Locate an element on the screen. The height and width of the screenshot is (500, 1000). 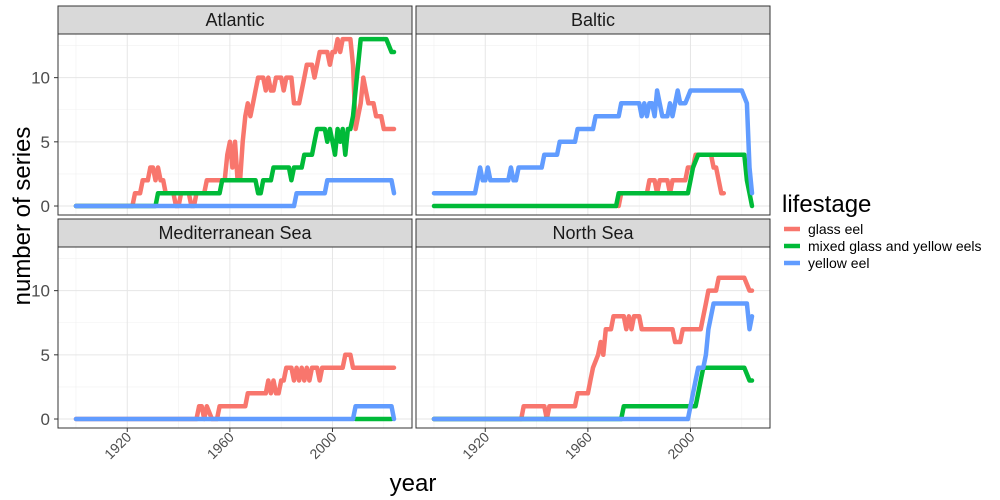
legend-item-mixed-glass-and-yellow-eels: mixed glass and yellow eels is located at coordinates (883, 246).